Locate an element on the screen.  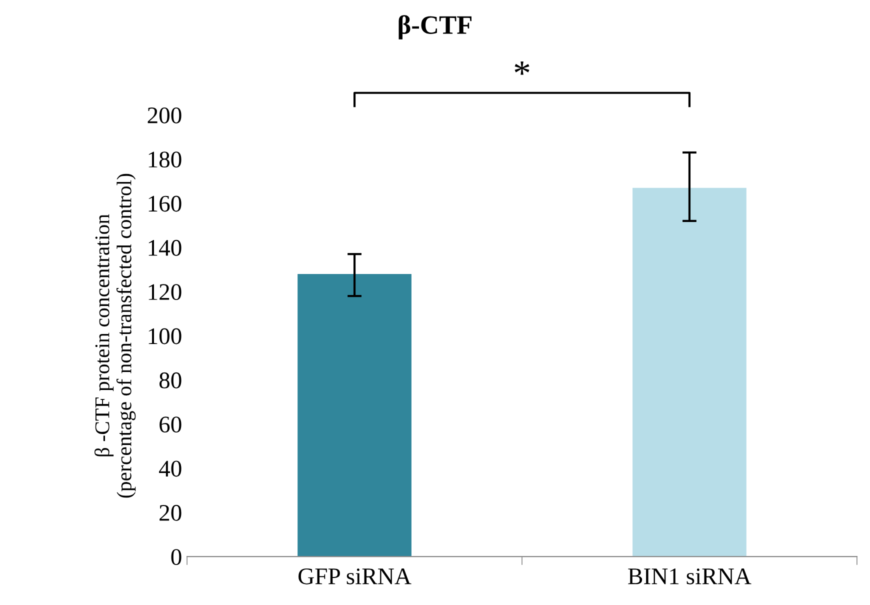
y-tick-label: 40 is located at coordinates (170, 468).